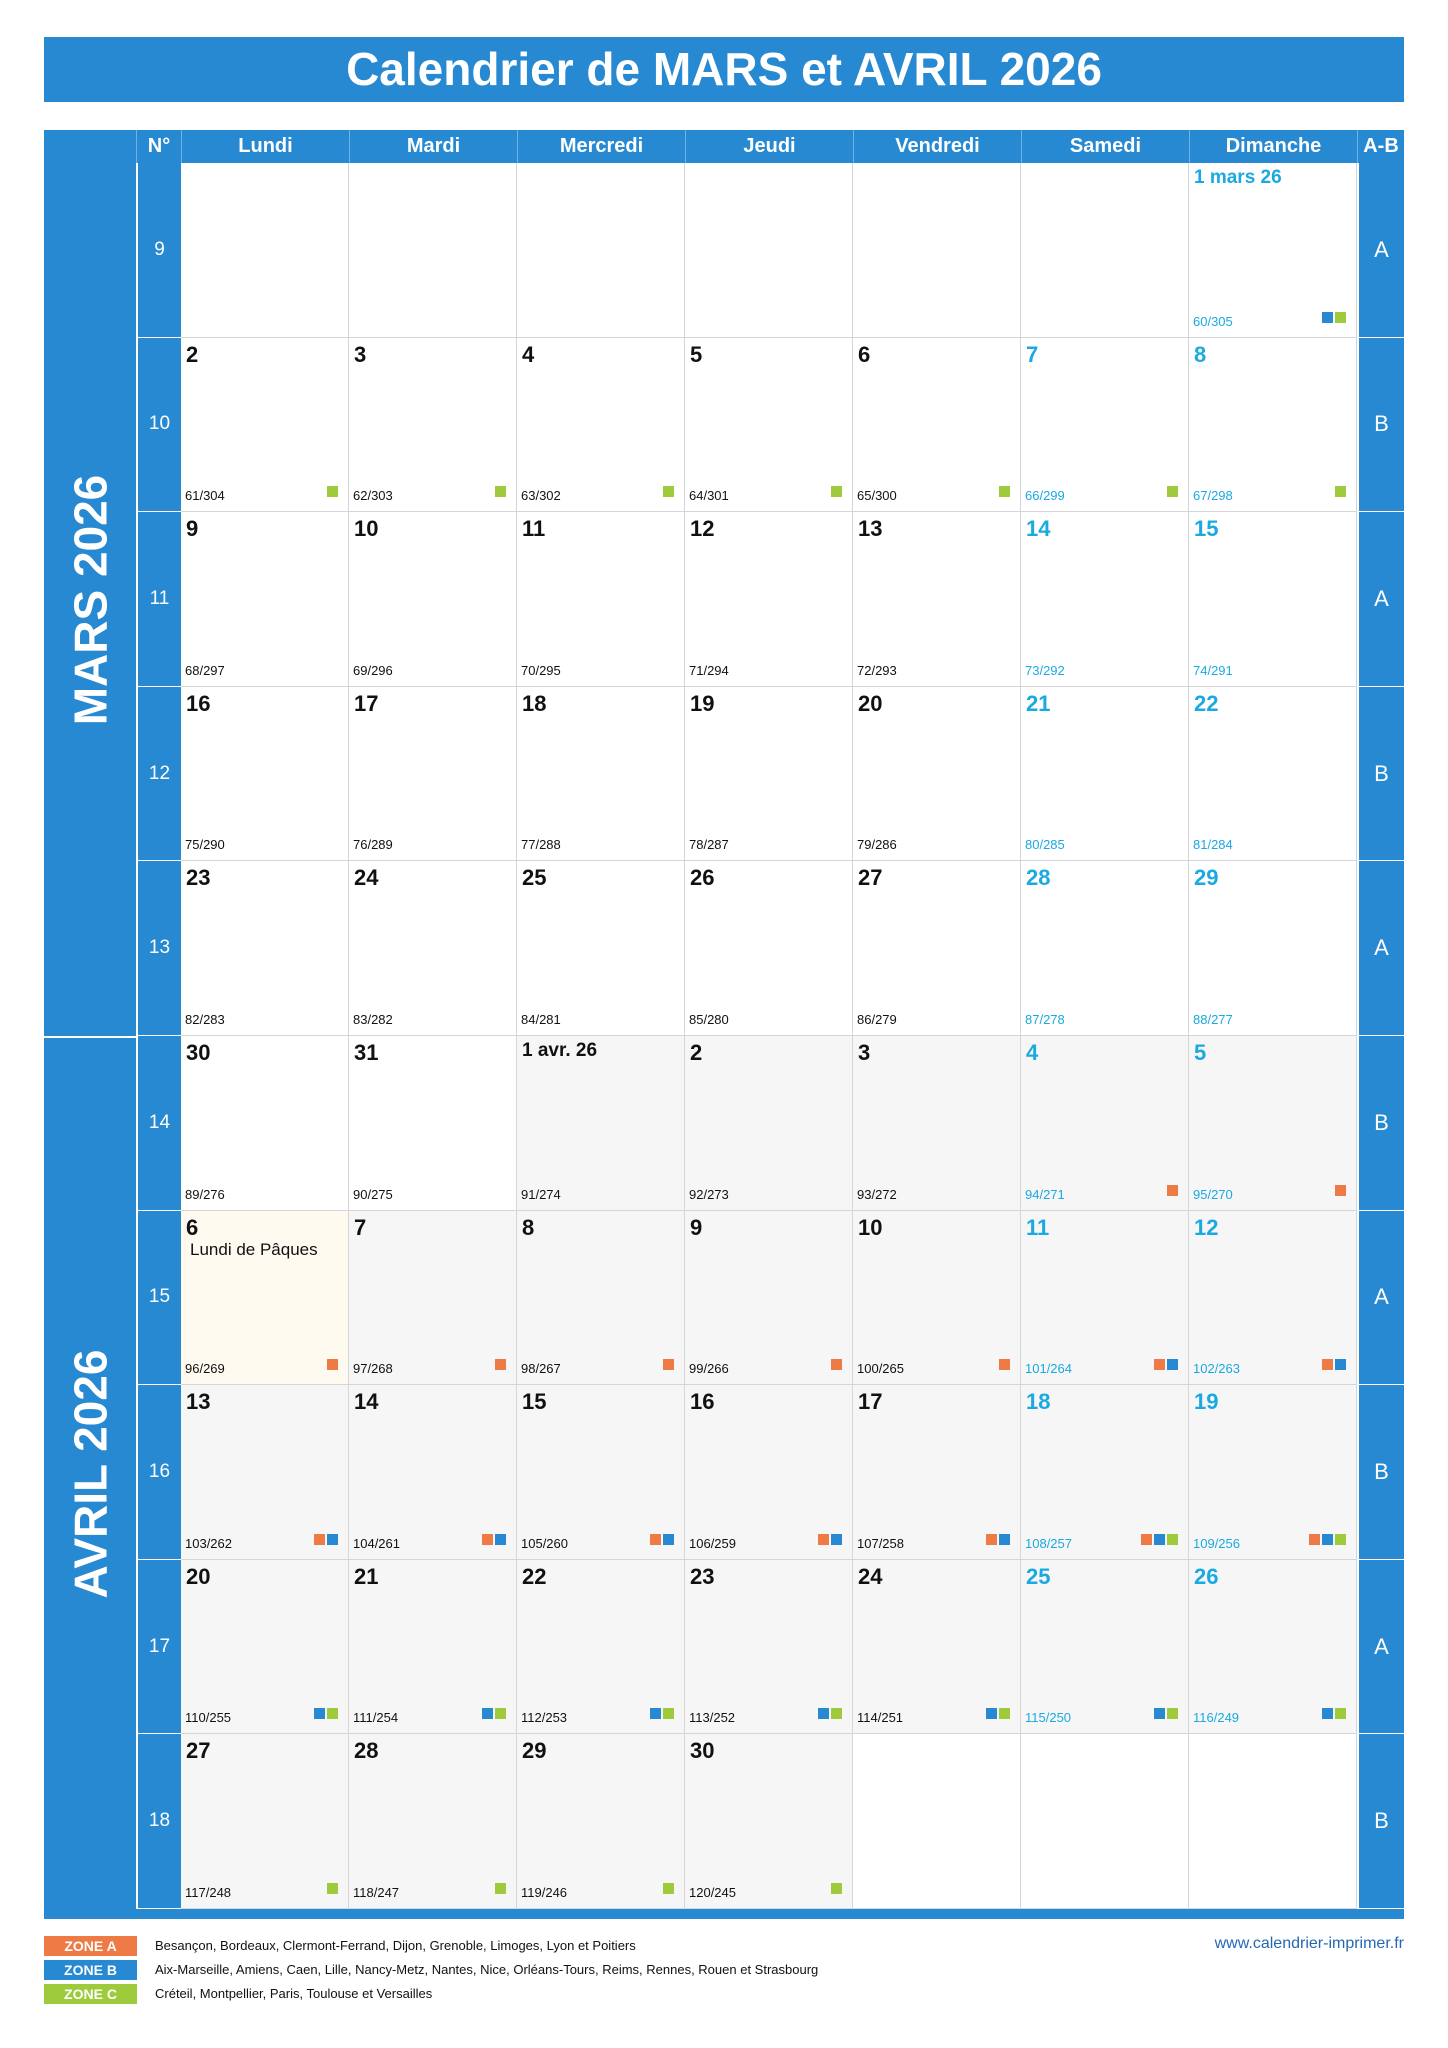 The image size is (1448, 2048). Describe the element at coordinates (1105, 1298) in the screenshot. I see `day-cell: 11 101/264` at that location.